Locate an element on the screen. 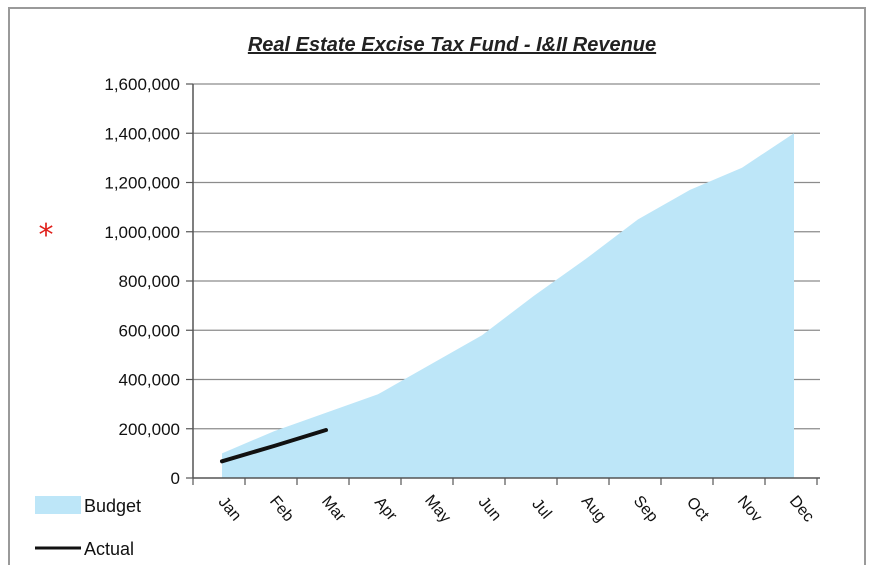 Image resolution: width=872 pixels, height=565 pixels. y-tick-label: 200,000 is located at coordinates (149, 429).